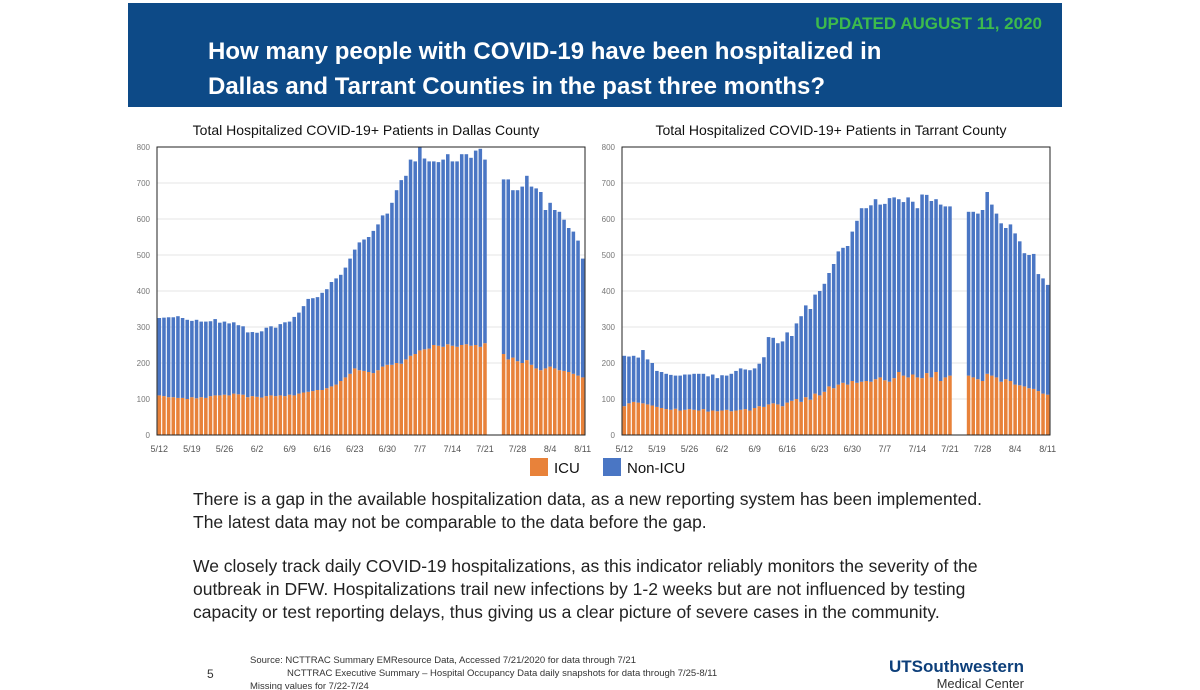  Describe the element at coordinates (582, 449) in the screenshot. I see `x-tick-label: 8/11` at that location.